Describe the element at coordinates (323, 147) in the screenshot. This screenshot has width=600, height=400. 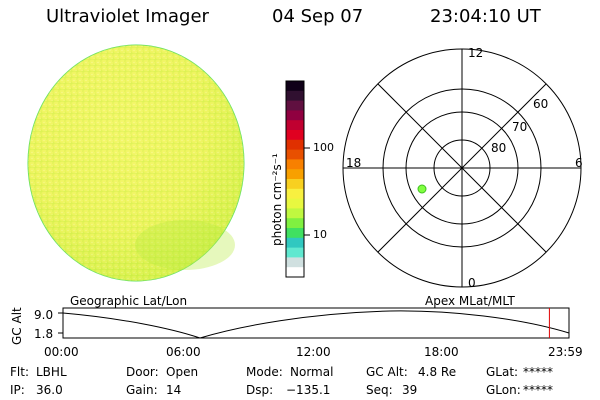
I see `colorbar-tick-100: 100` at that location.